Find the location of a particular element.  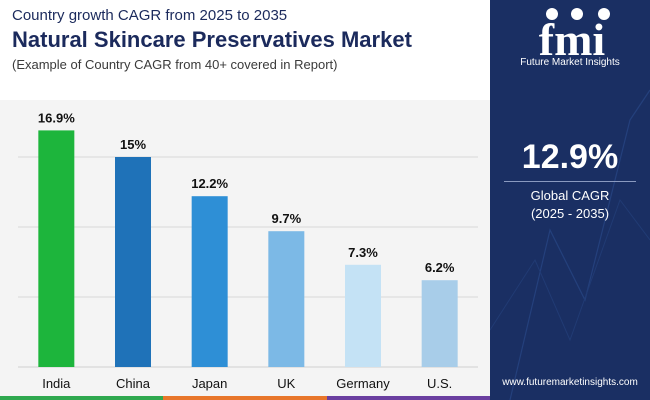

x-tick-label: India is located at coordinates (56, 383).